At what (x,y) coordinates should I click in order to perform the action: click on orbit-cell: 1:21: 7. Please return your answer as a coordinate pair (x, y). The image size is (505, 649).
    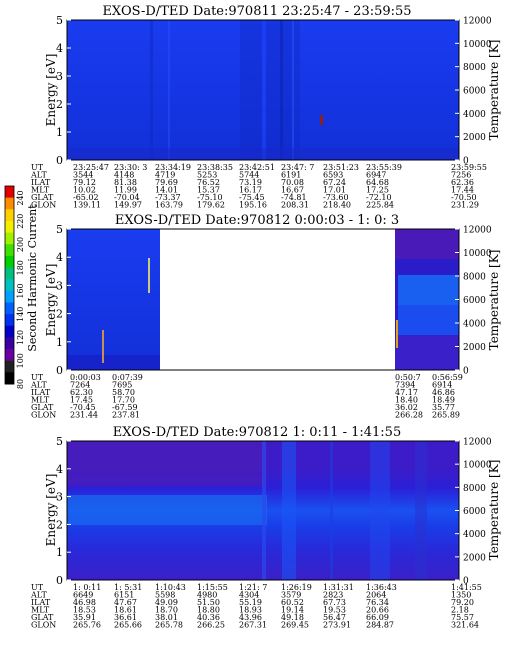
    Looking at the image, I should click on (253, 587).